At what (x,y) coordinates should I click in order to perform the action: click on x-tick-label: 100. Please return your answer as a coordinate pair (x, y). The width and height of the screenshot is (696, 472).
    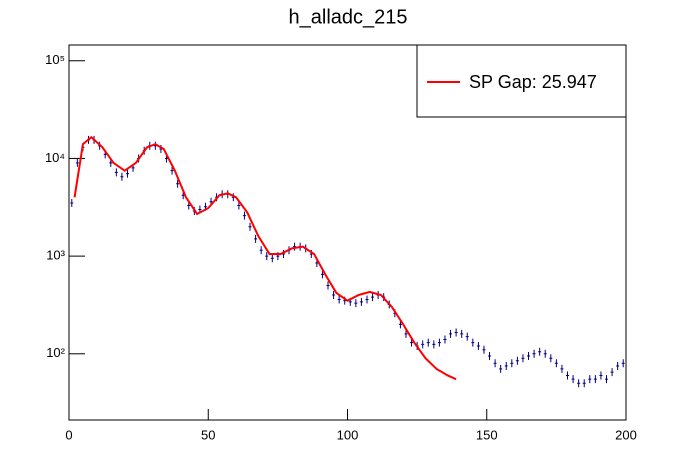
    Looking at the image, I should click on (348, 434).